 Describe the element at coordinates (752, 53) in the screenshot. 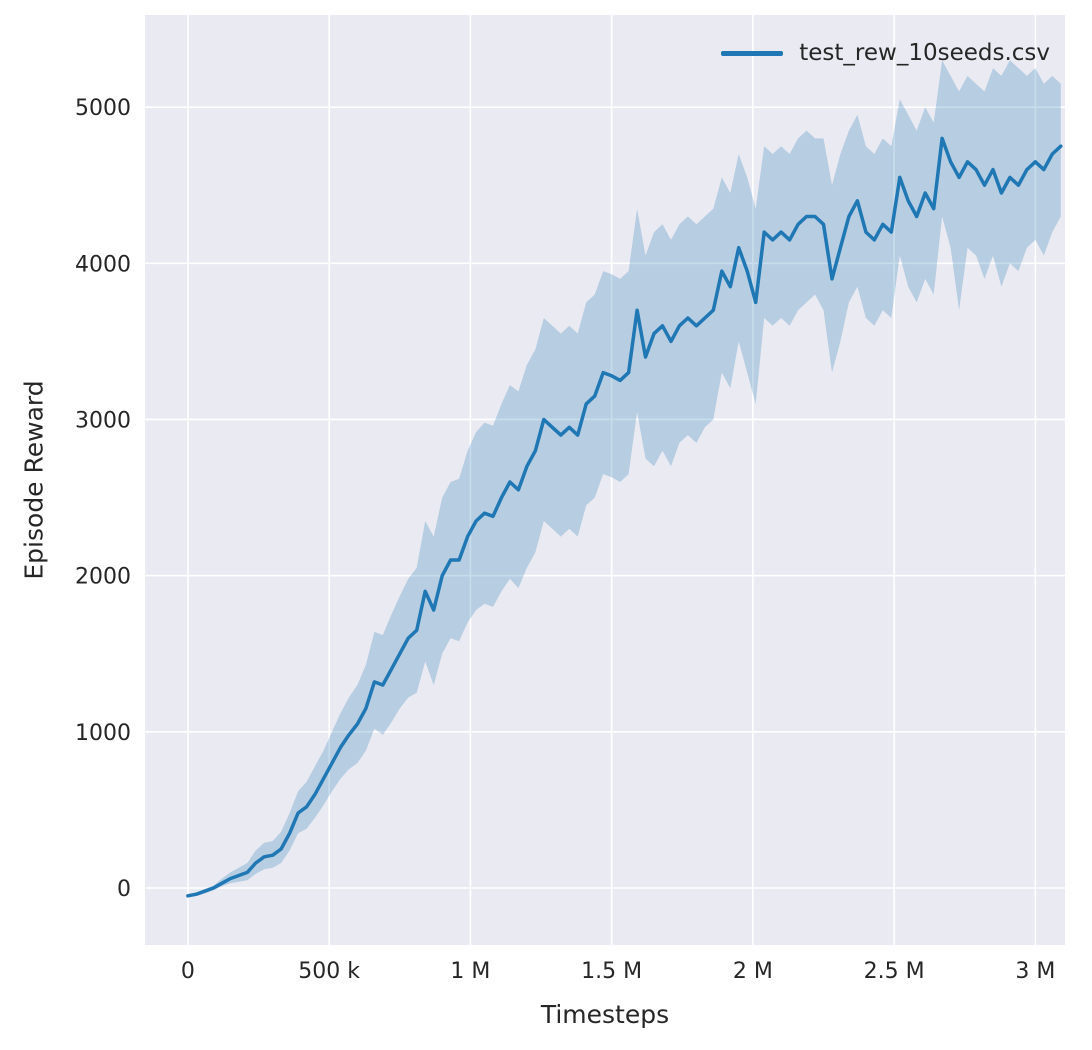

I see `legend-line-sample` at that location.